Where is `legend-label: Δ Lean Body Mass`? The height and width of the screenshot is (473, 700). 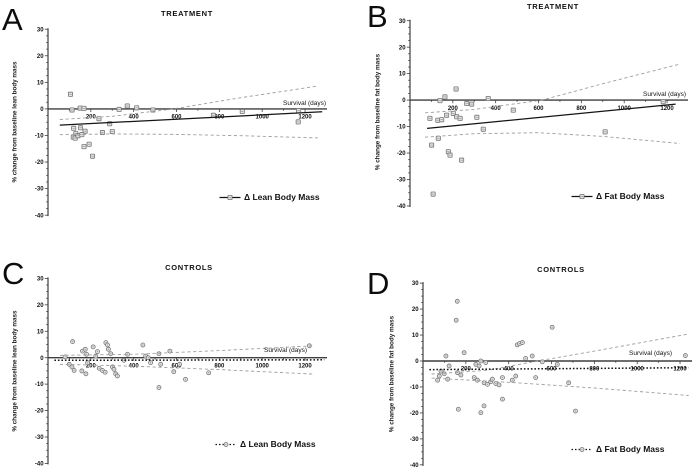 legend-label: Δ Lean Body Mass is located at coordinates (282, 197).